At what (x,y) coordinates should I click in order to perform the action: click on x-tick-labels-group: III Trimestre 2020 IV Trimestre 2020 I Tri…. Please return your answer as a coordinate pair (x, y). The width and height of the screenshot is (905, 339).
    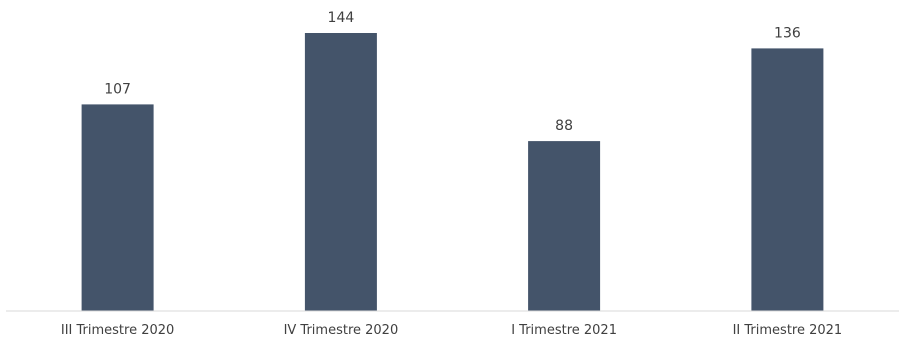
    Looking at the image, I should click on (451, 330).